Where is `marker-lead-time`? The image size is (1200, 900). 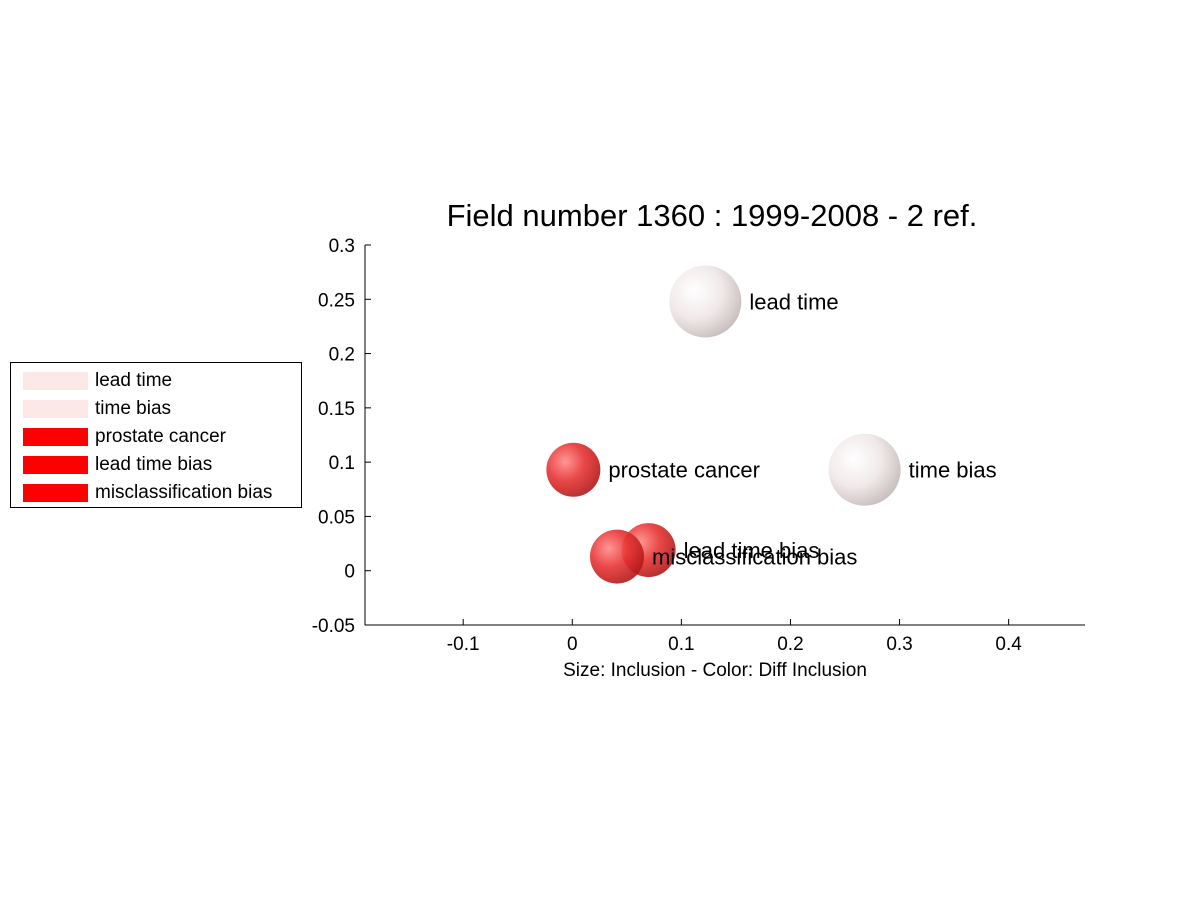
marker-lead-time is located at coordinates (705, 301).